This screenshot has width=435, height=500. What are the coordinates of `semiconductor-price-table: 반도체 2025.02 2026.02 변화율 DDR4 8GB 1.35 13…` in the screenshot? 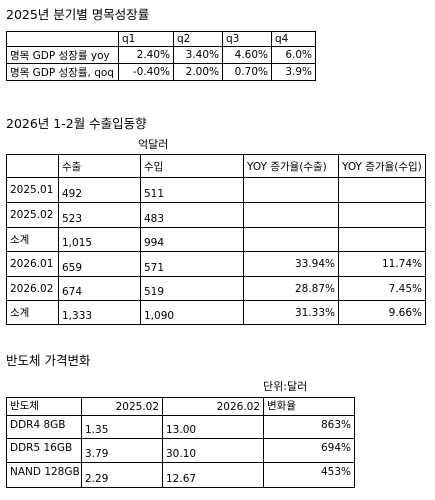 It's located at (180, 442).